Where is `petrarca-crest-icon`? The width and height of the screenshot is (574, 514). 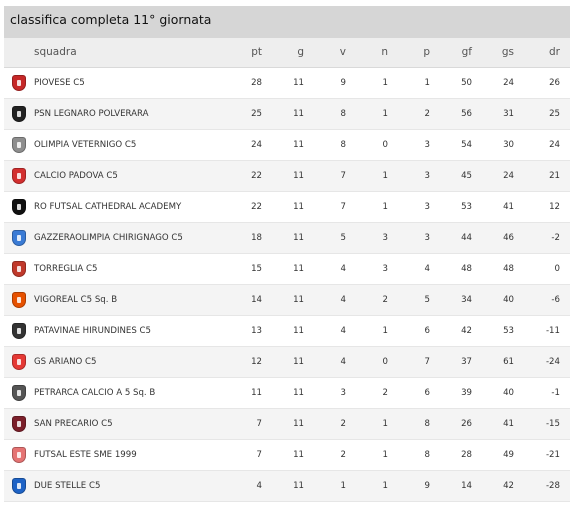 petrarca-crest-icon is located at coordinates (19, 392).